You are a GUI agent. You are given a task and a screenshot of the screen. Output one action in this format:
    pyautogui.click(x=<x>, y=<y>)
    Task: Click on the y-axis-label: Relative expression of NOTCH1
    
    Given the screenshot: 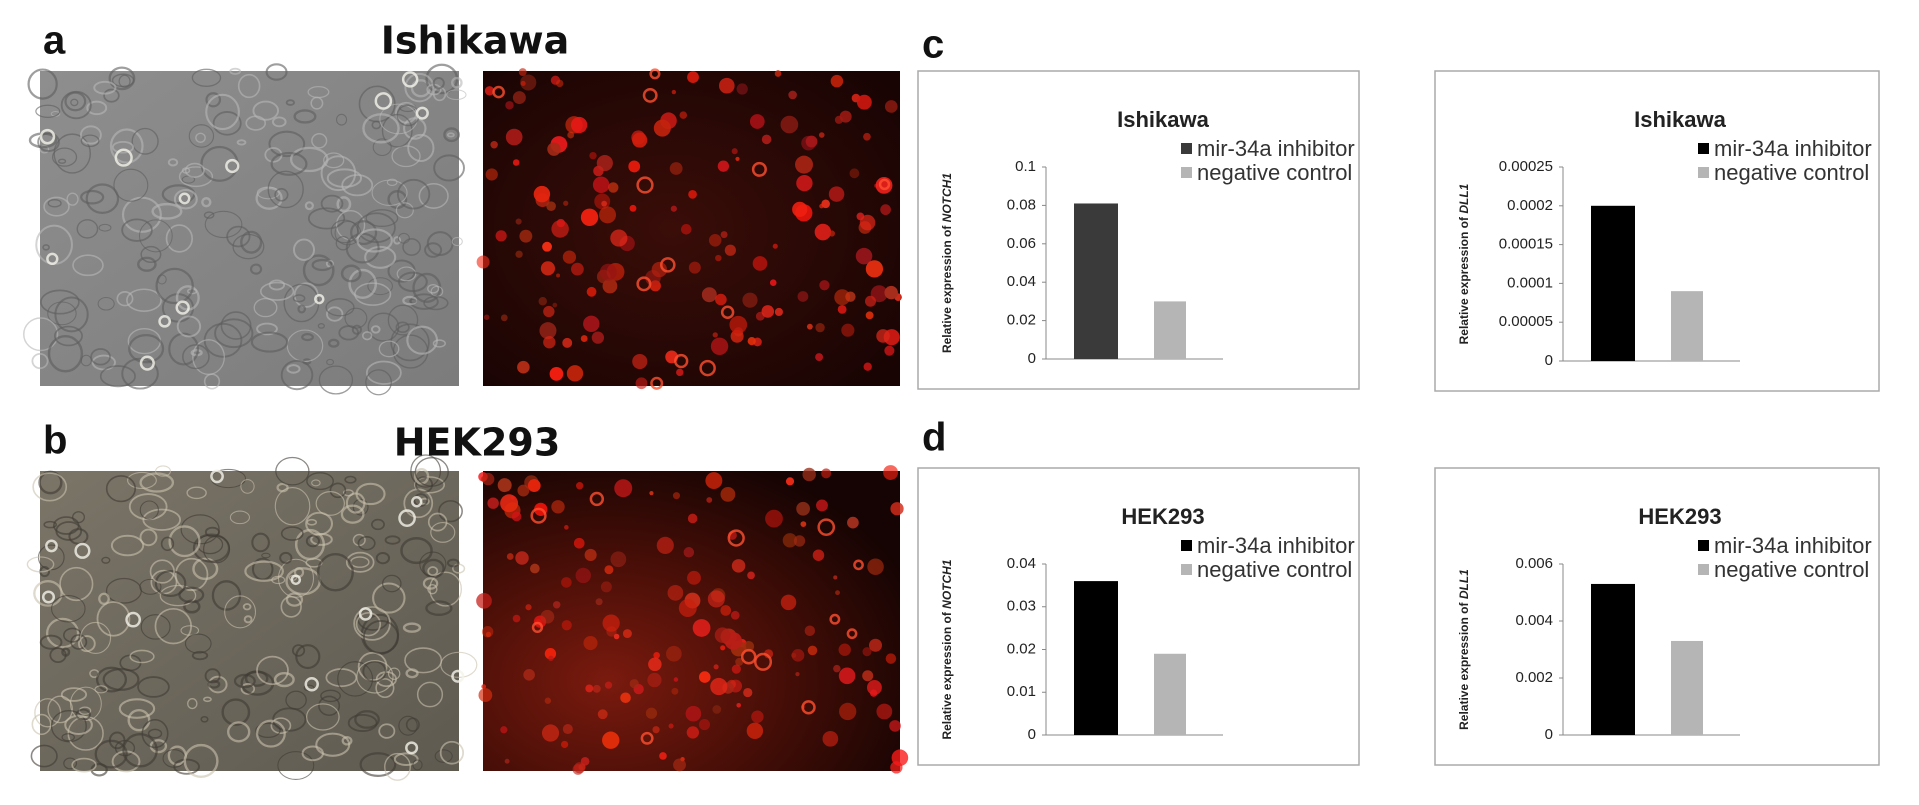 What is the action you would take?
    pyautogui.click(x=947, y=649)
    